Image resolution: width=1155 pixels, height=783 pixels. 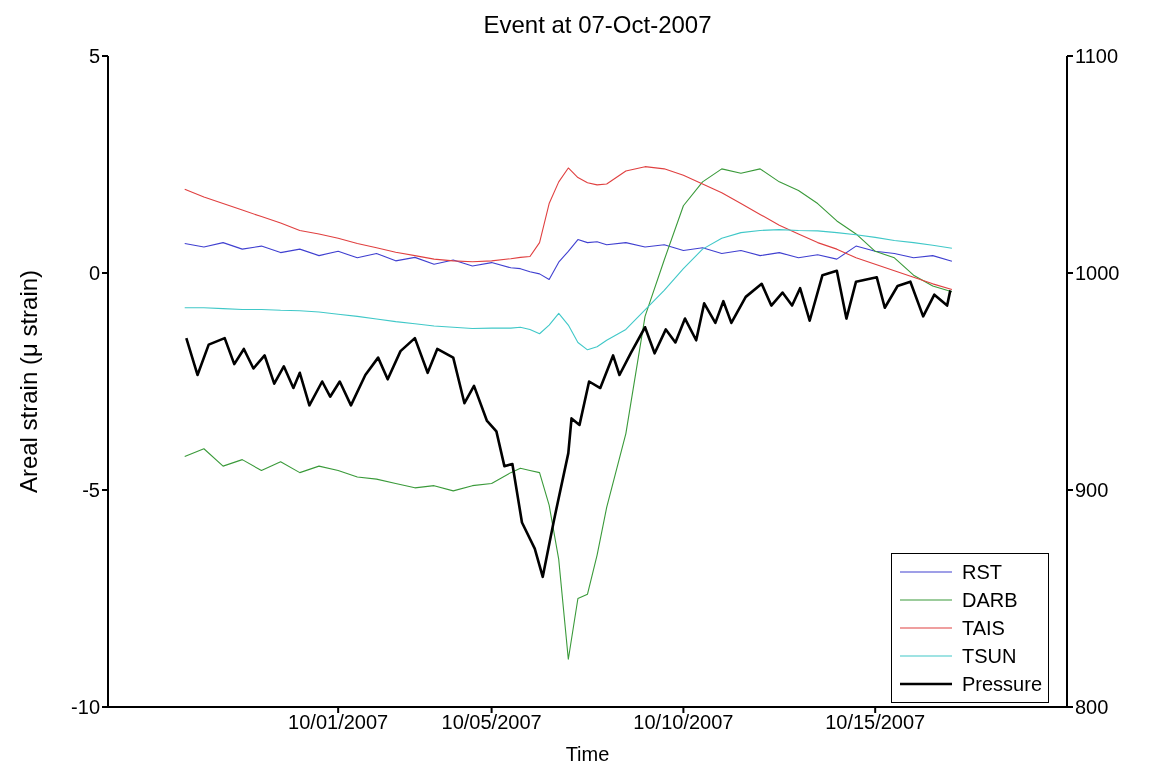 I want to click on legend-label: RST, so click(x=981, y=572).